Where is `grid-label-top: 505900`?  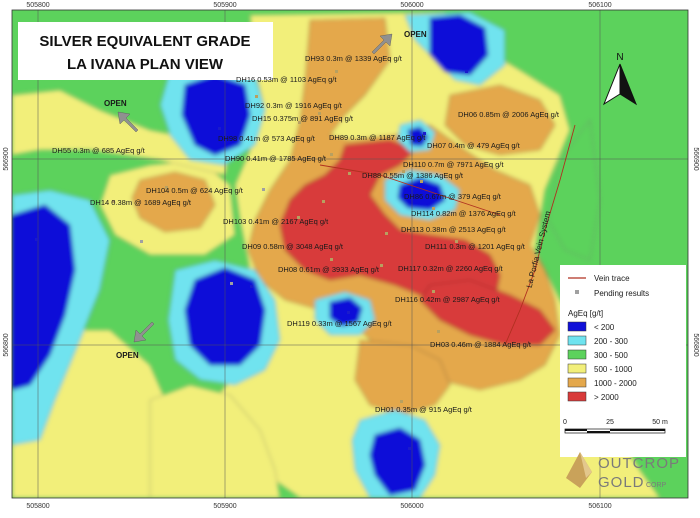 grid-label-top: 505900 is located at coordinates (224, 5).